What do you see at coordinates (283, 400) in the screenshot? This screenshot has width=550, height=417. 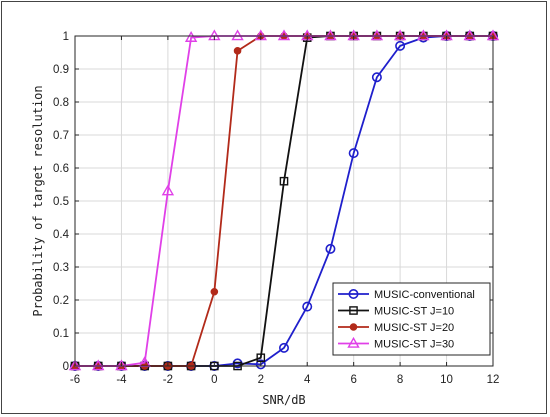 I see `x-axis-label: SNR/dB` at bounding box center [283, 400].